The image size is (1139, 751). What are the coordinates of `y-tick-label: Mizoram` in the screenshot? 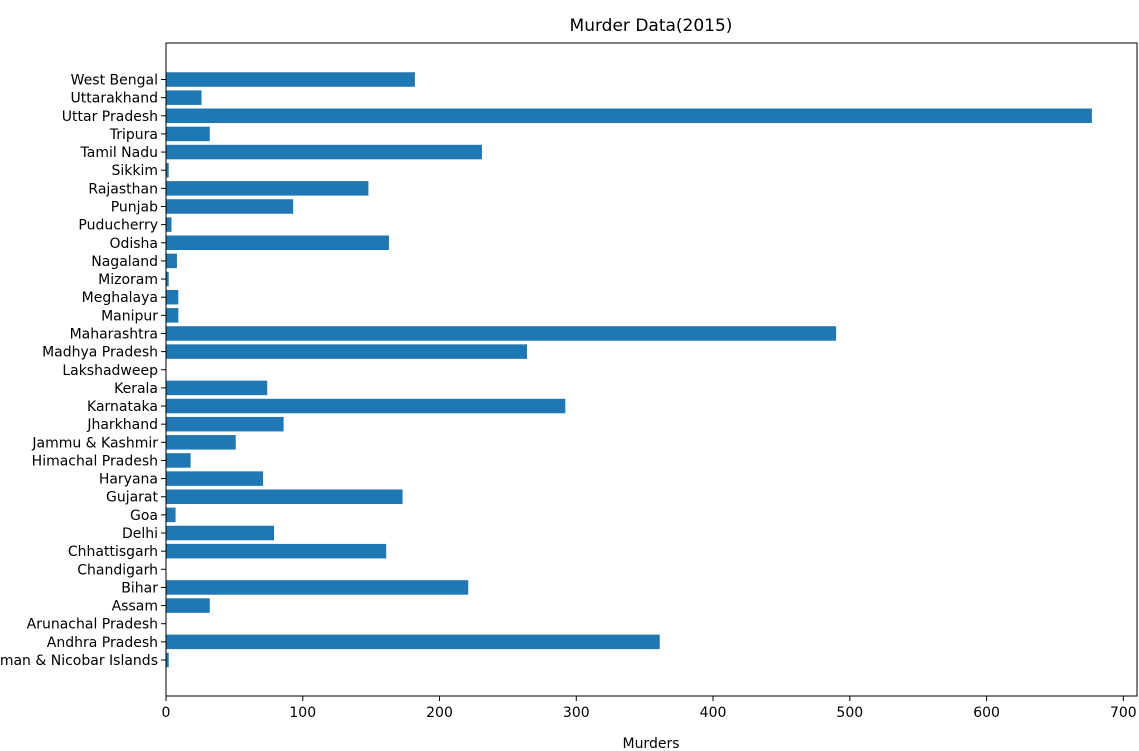 It's located at (128, 280).